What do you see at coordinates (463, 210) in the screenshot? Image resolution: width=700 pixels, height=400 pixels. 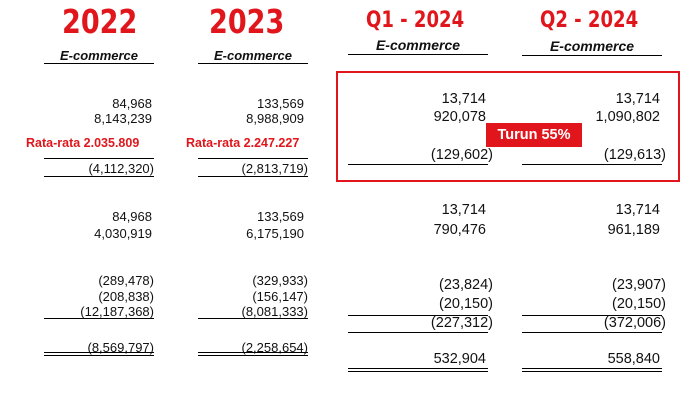 I see `cell-q1-r4: 13,714` at bounding box center [463, 210].